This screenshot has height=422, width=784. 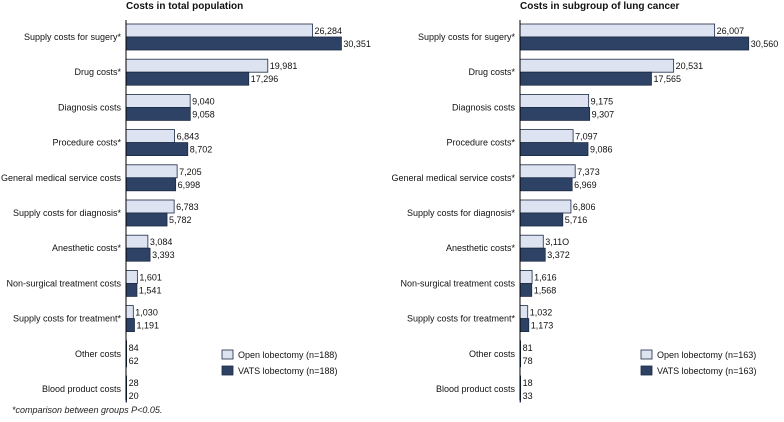 I want to click on value-label-vats: 9,086, so click(x=601, y=150).